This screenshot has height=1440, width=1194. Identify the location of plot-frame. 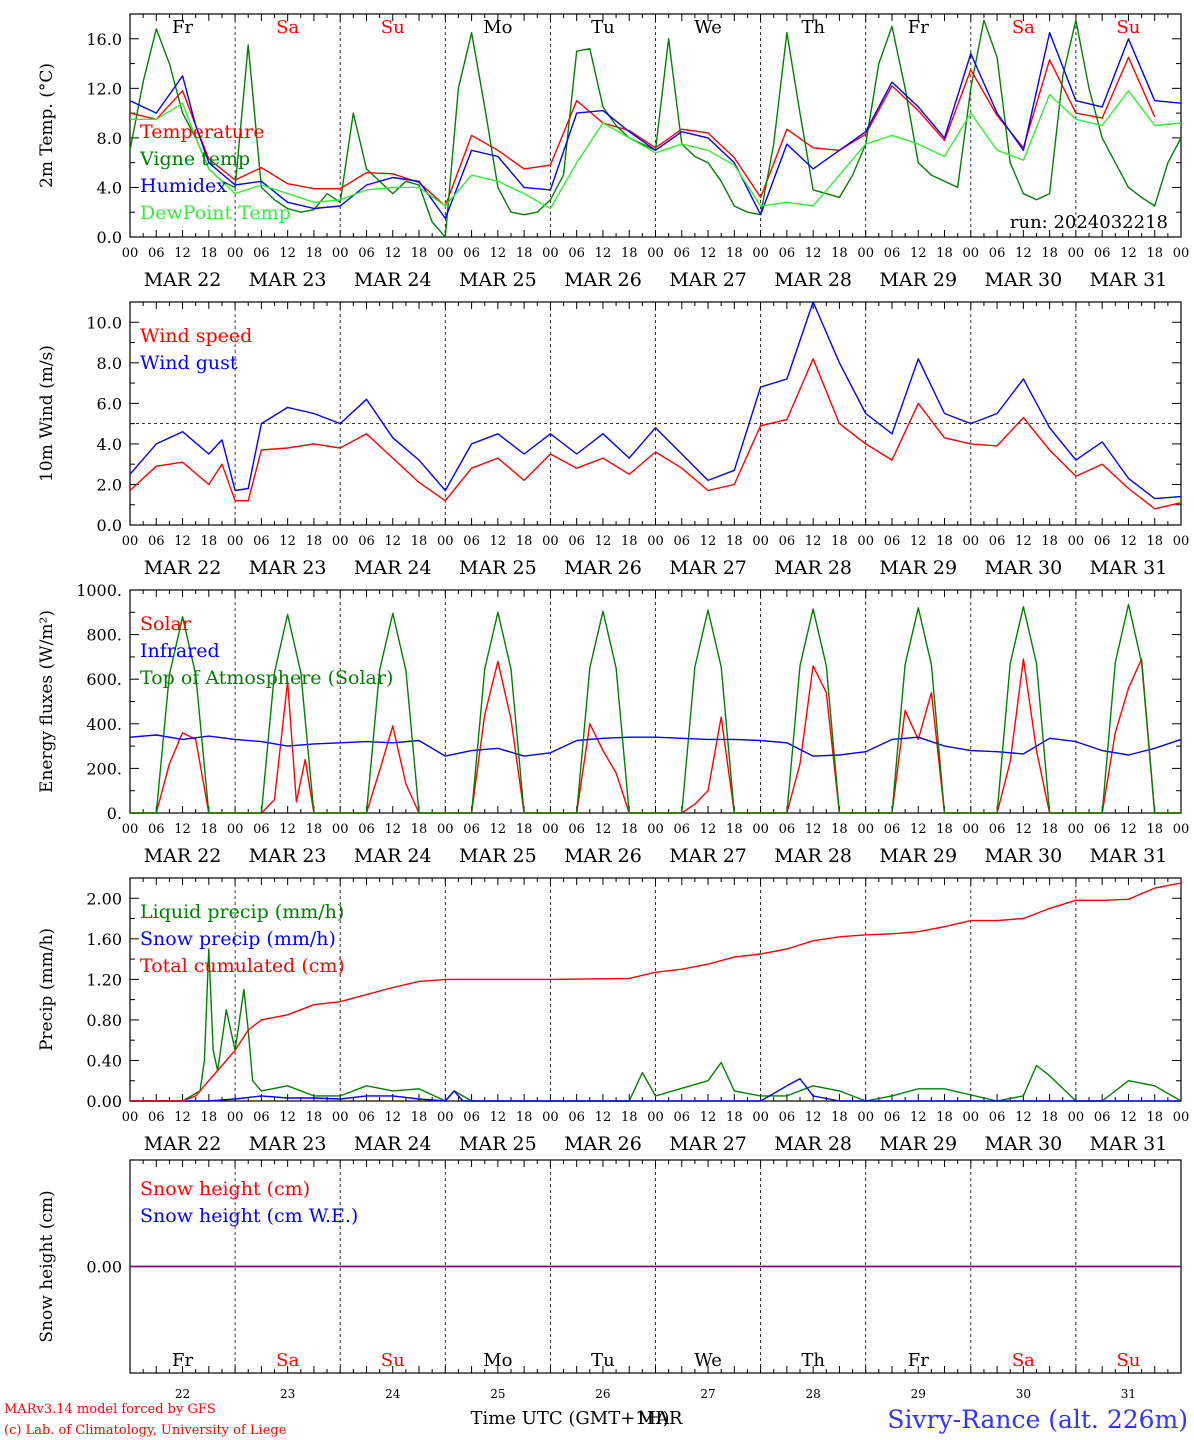
(655, 701).